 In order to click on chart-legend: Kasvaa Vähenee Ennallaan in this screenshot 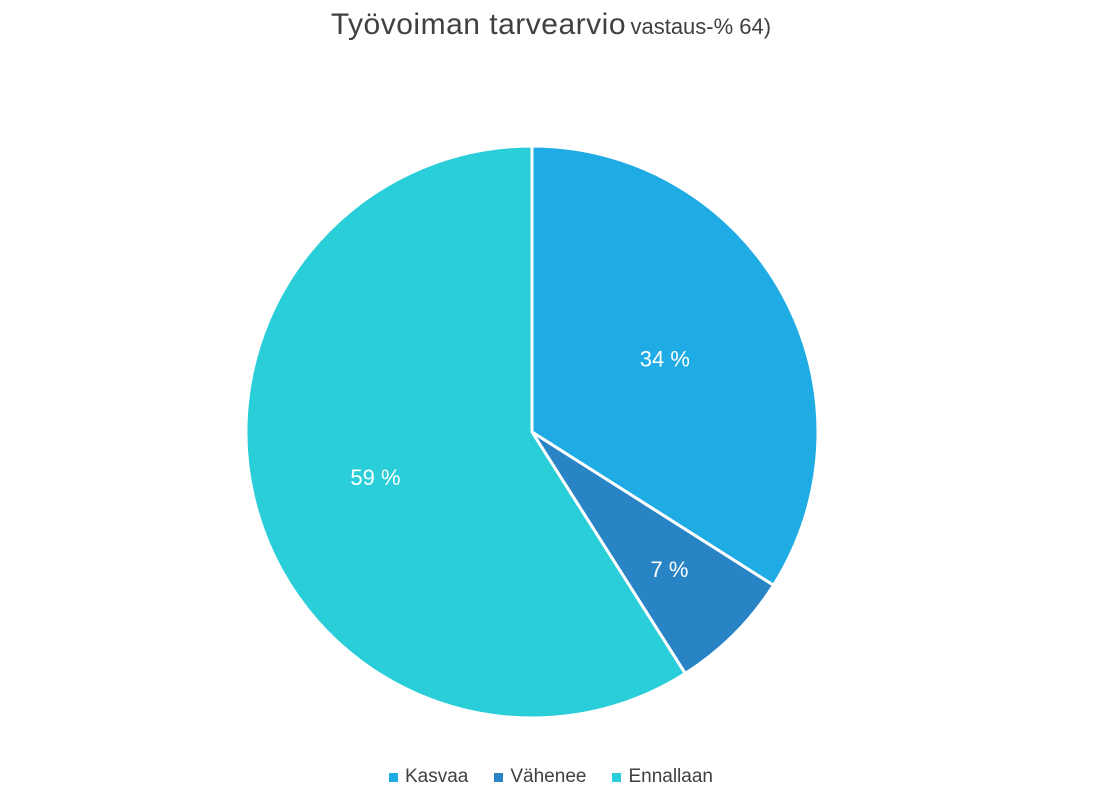, I will do `click(551, 777)`.